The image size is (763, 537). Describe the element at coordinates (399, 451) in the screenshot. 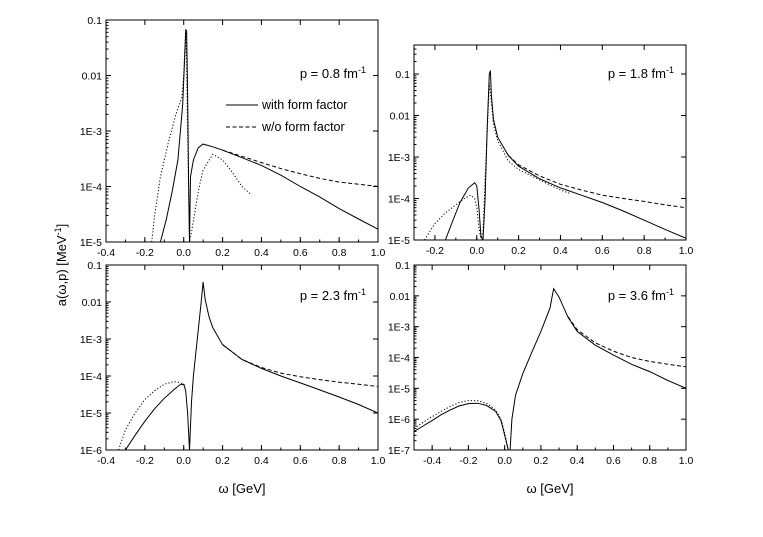

I see `y-tick-label: 1E-7` at that location.